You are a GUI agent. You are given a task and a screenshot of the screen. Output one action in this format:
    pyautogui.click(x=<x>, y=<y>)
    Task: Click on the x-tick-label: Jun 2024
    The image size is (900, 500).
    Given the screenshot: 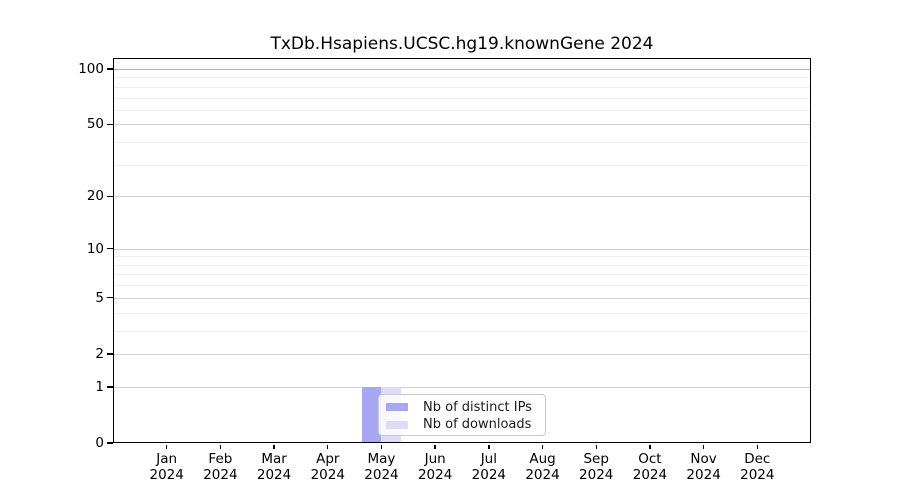 What is the action you would take?
    pyautogui.click(x=435, y=467)
    